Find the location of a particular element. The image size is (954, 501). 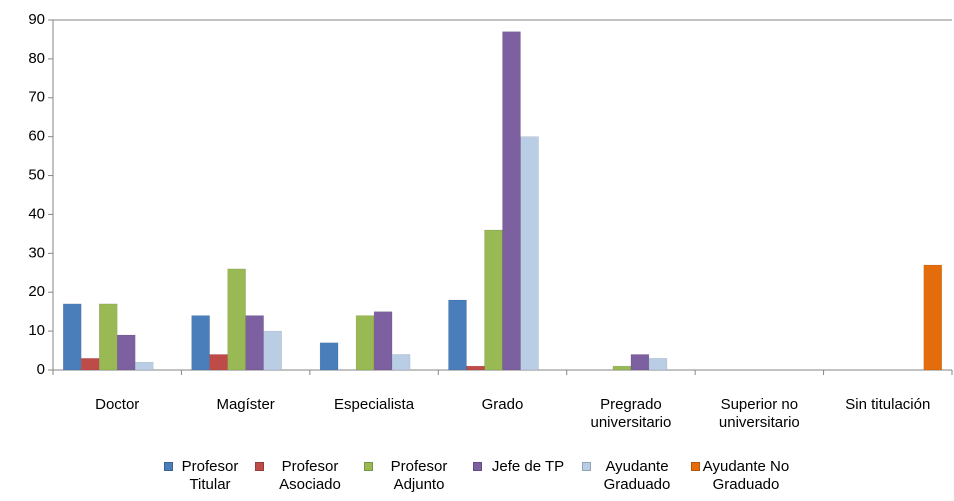

x-tick-label: Superior no universitario is located at coordinates (759, 413).